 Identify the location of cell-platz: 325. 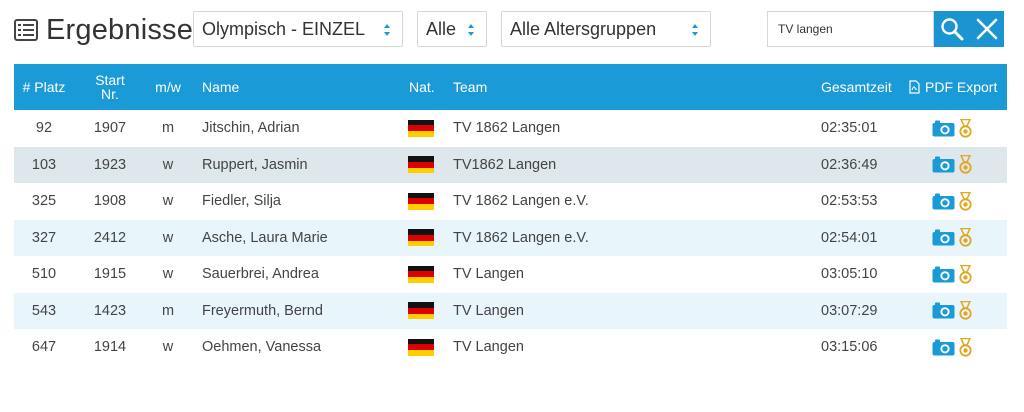
(44, 201).